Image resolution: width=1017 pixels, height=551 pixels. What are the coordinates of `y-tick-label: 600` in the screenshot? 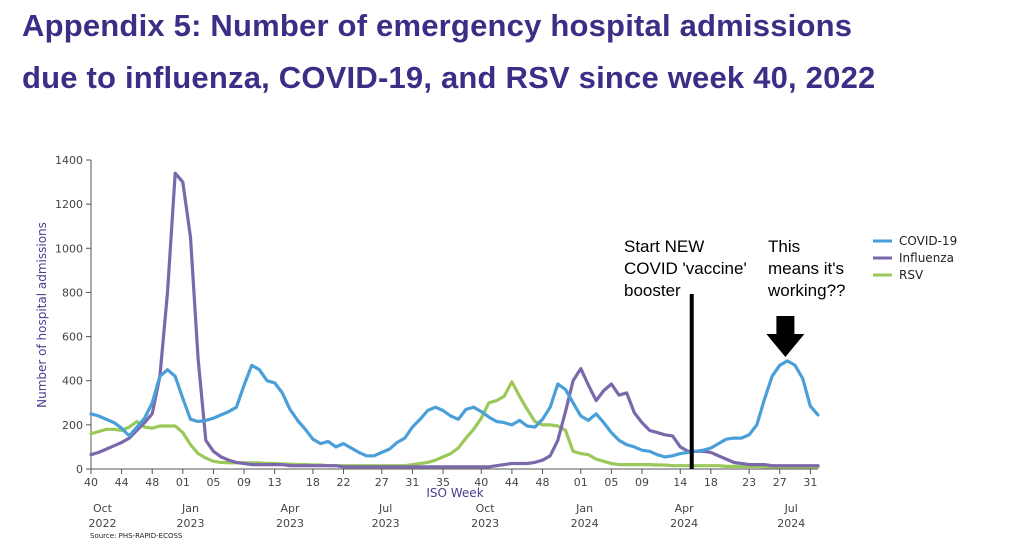 It's located at (72, 337).